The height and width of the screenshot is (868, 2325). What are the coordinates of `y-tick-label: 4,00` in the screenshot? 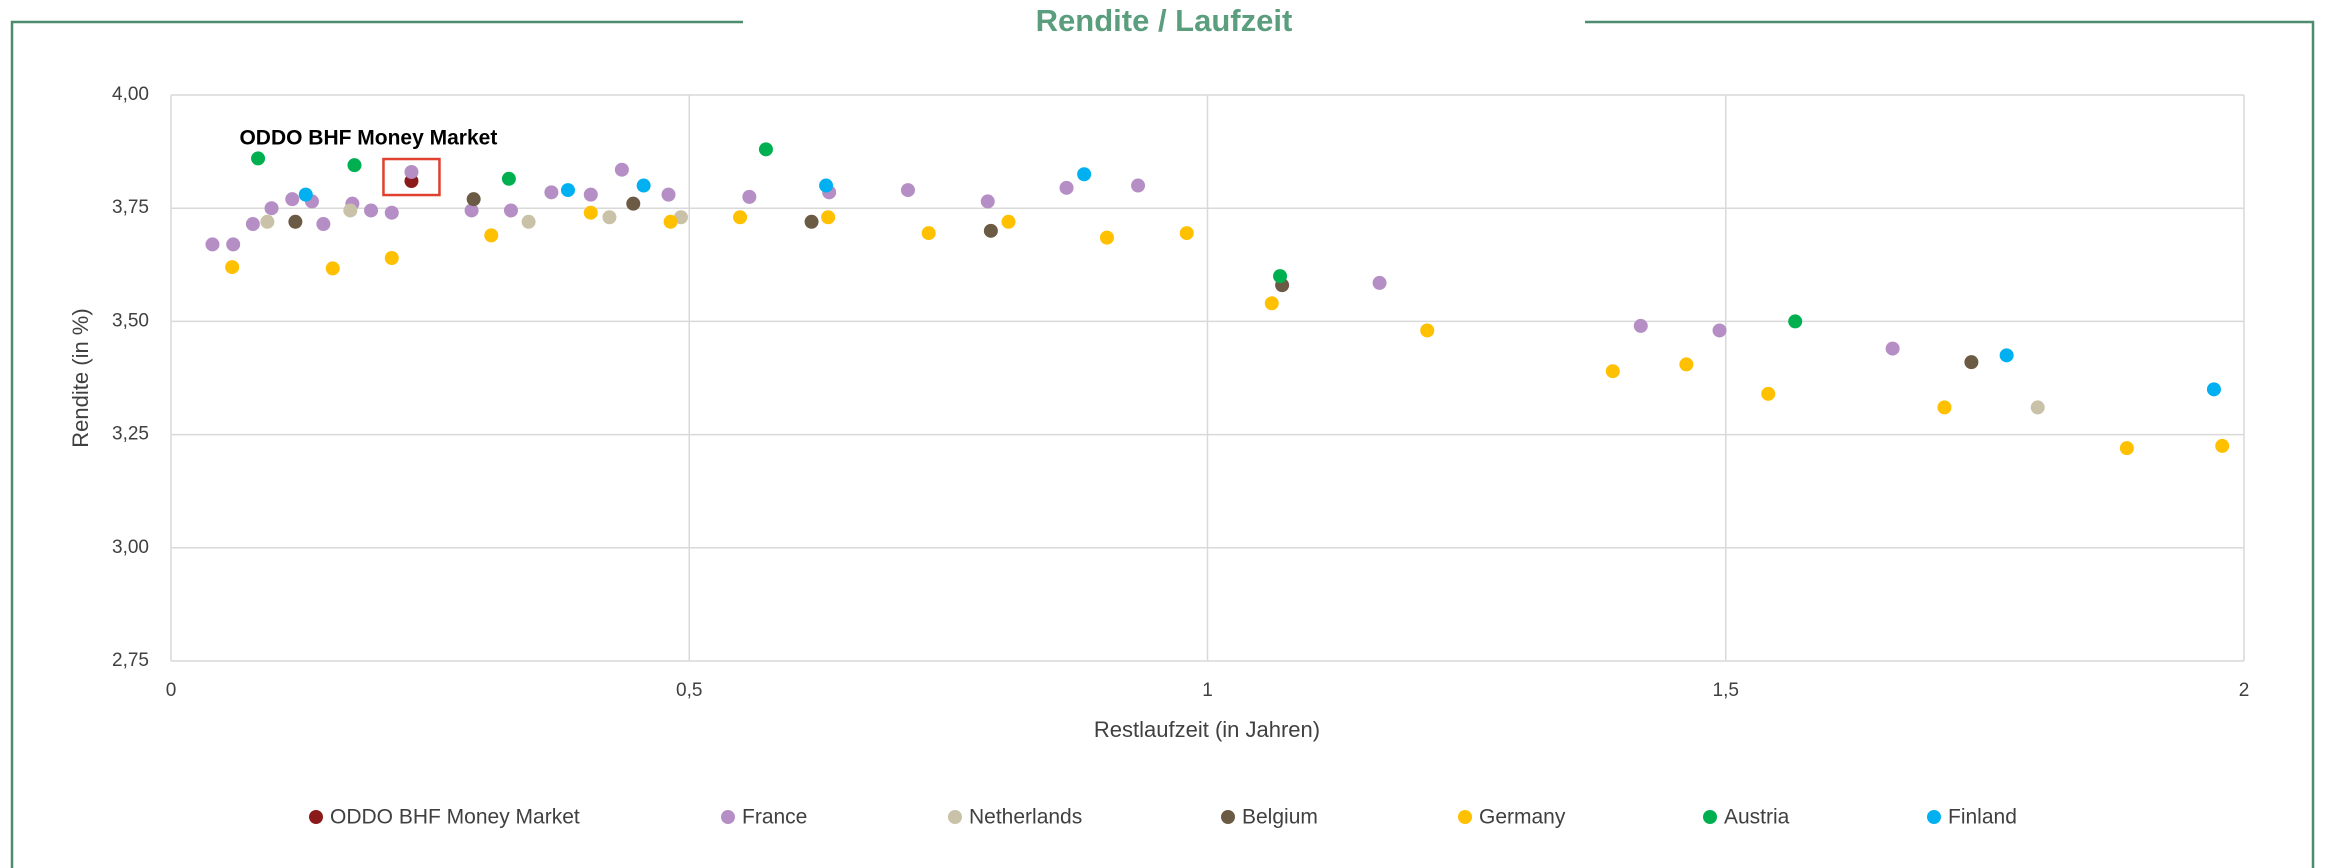 It's located at (130, 94).